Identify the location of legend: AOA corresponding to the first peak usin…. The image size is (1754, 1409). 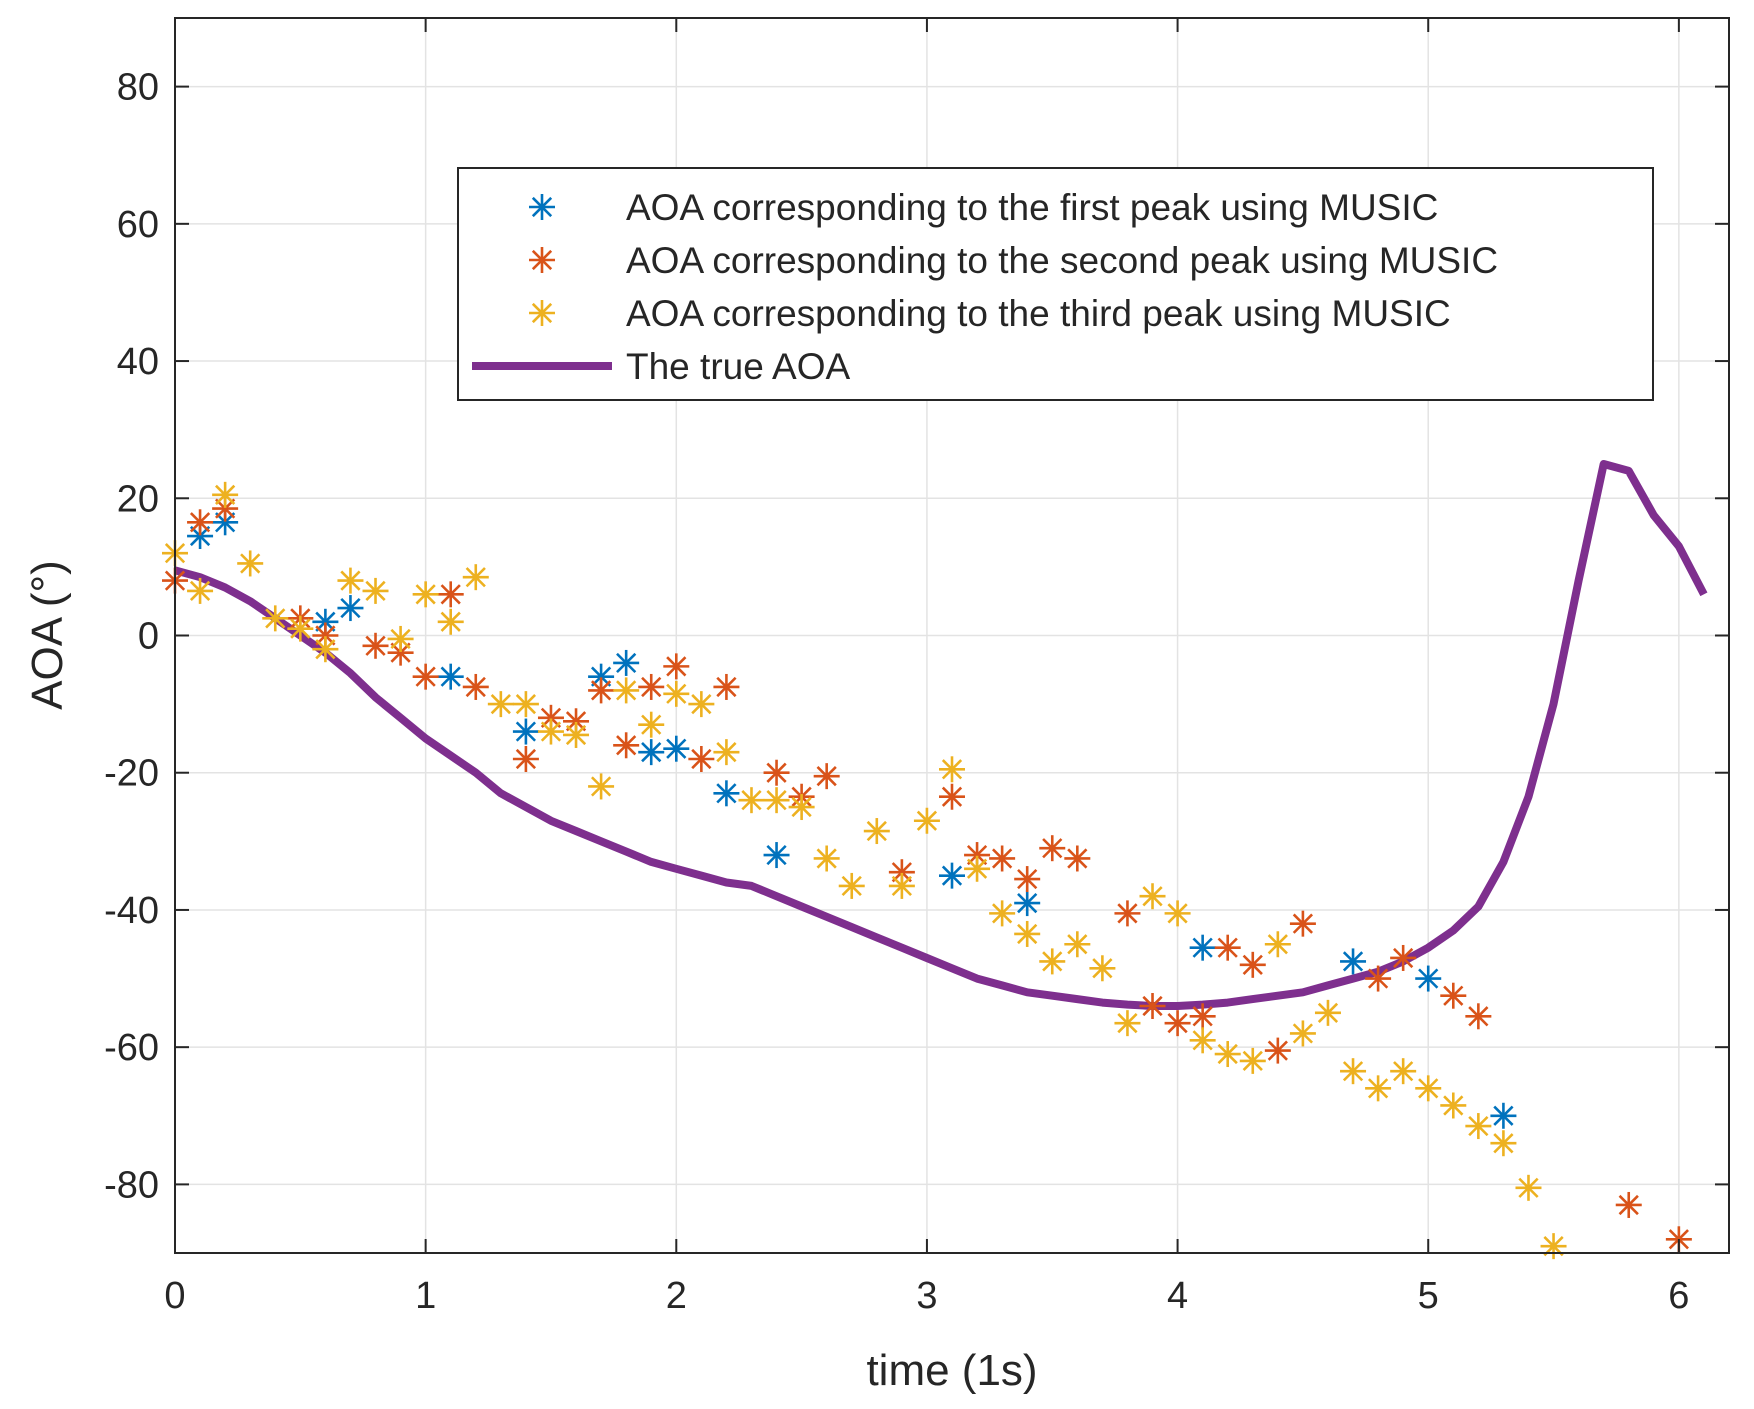
(1055, 284).